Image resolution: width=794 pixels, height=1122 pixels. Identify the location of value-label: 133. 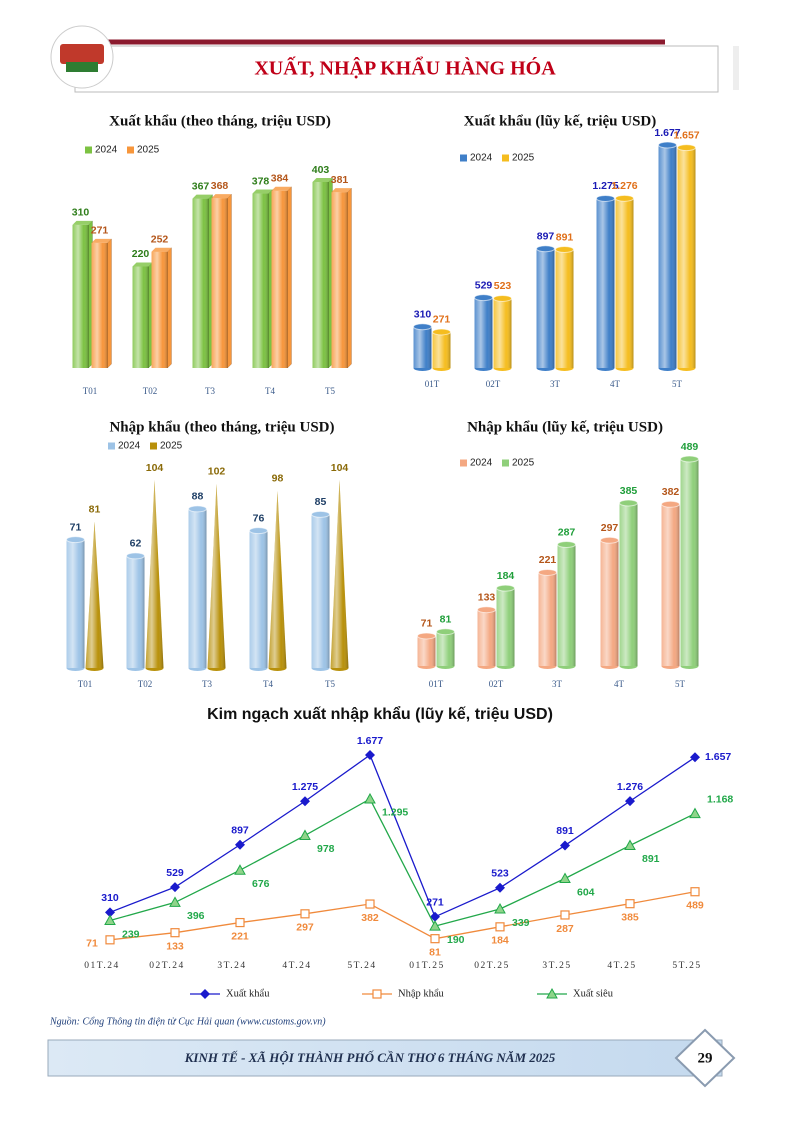
(487, 597).